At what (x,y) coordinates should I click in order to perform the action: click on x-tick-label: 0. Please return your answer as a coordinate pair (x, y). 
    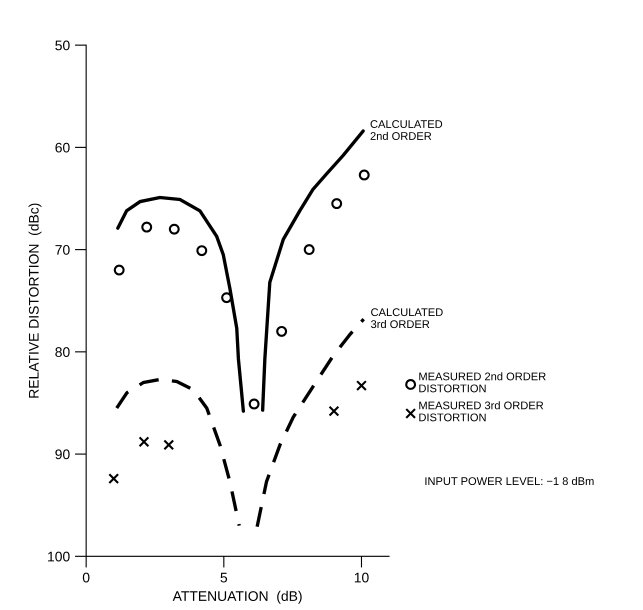
    Looking at the image, I should click on (86, 577).